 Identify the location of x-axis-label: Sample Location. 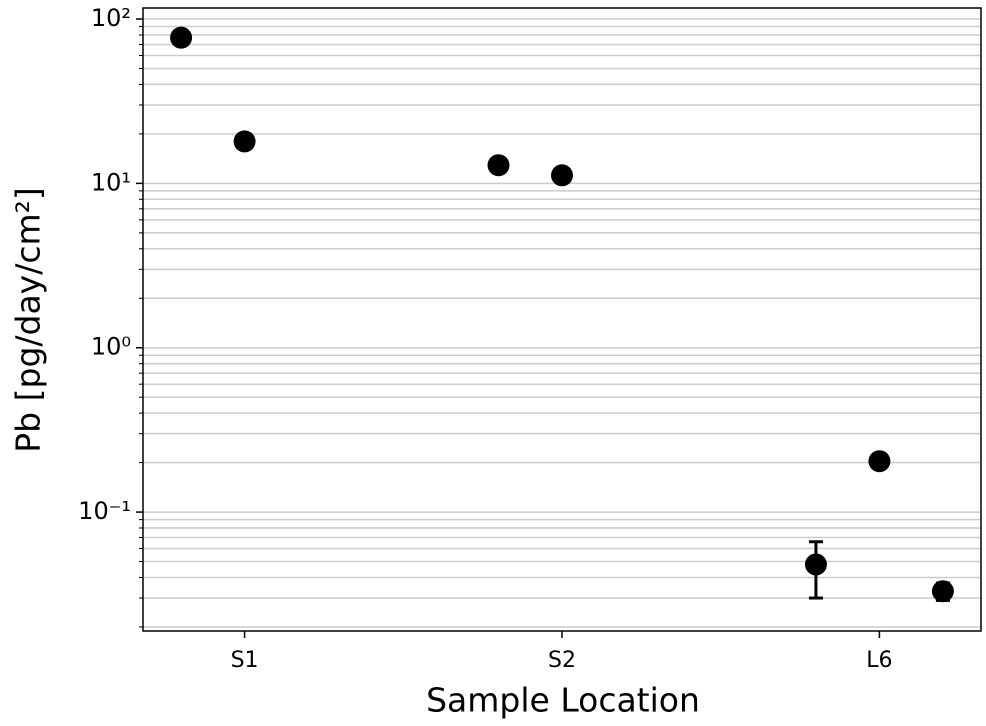
(563, 700).